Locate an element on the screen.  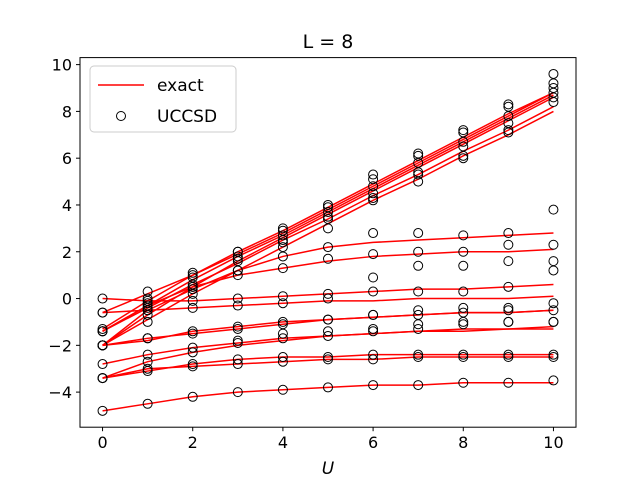
y-tick-label: −4 is located at coordinates (60, 392).